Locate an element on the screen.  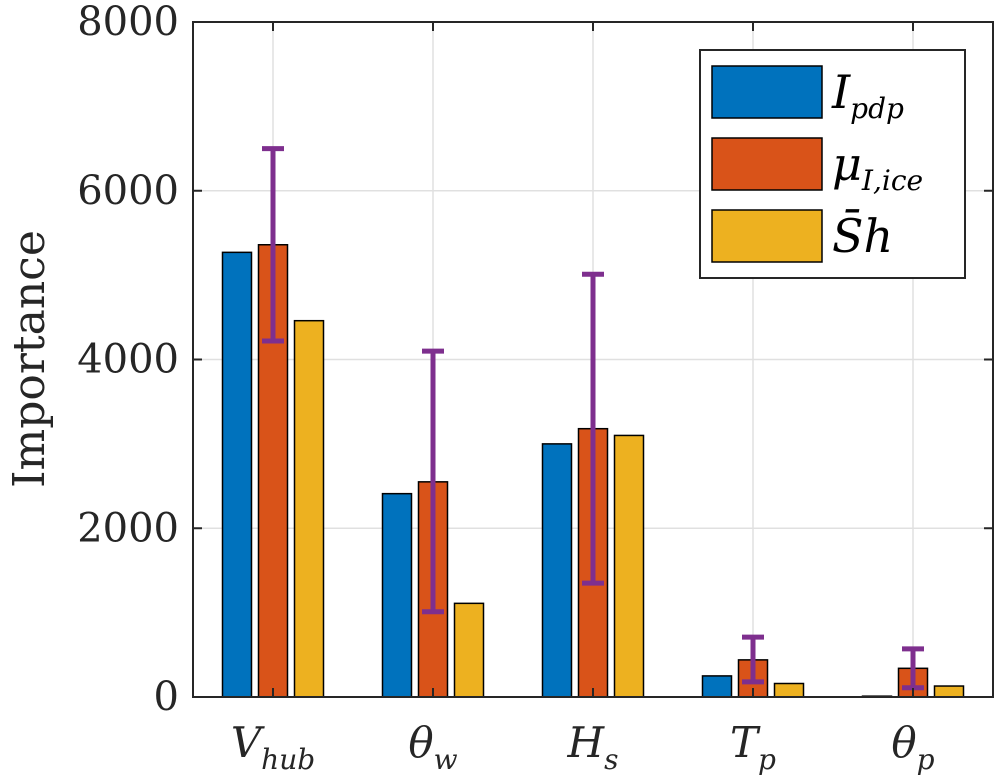
x-tick-labels: Vhub θw Hs Tp θp is located at coordinates (583, 746).